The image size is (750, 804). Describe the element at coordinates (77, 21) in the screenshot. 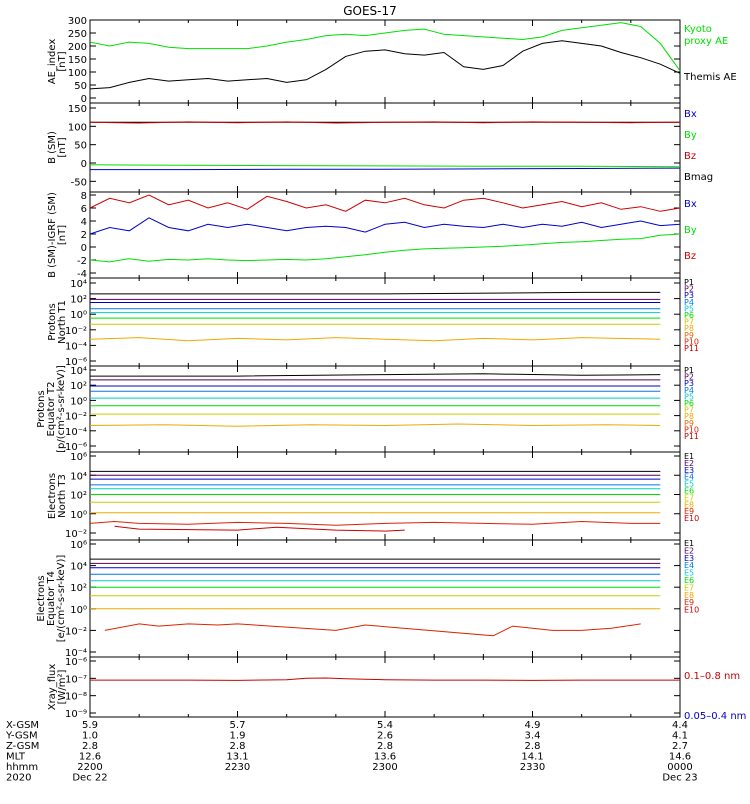

I see `y-tick-label: 300` at that location.